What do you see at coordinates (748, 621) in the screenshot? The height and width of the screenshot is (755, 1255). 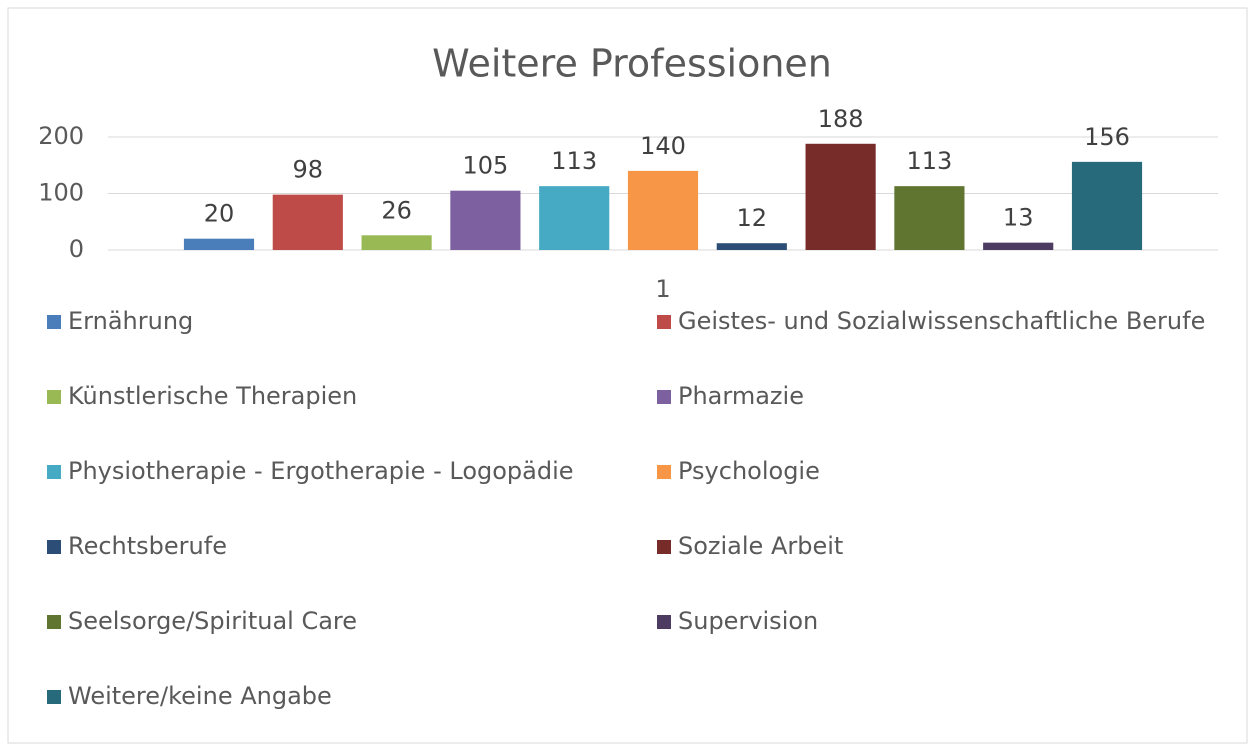 I see `legend-label: Supervision` at bounding box center [748, 621].